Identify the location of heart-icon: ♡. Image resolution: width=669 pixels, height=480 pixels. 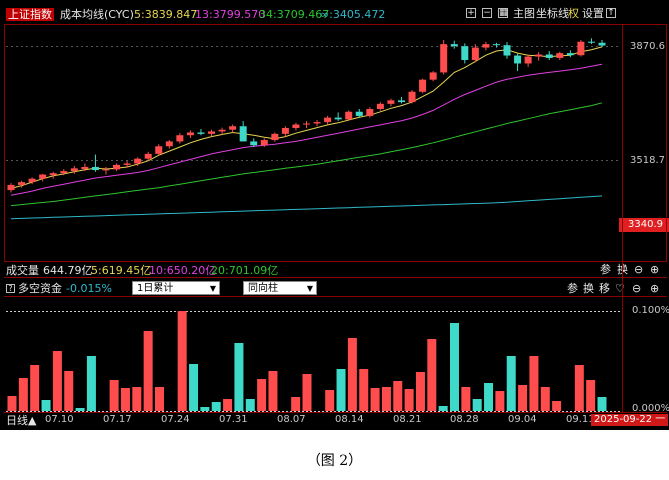
(620, 288).